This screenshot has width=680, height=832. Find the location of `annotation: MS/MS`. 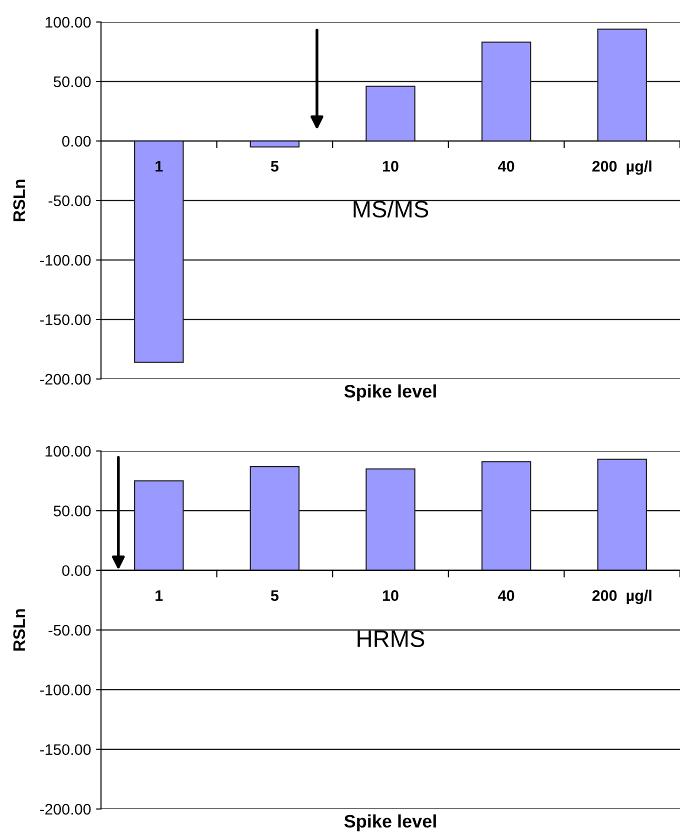

annotation: MS/MS is located at coordinates (391, 209).